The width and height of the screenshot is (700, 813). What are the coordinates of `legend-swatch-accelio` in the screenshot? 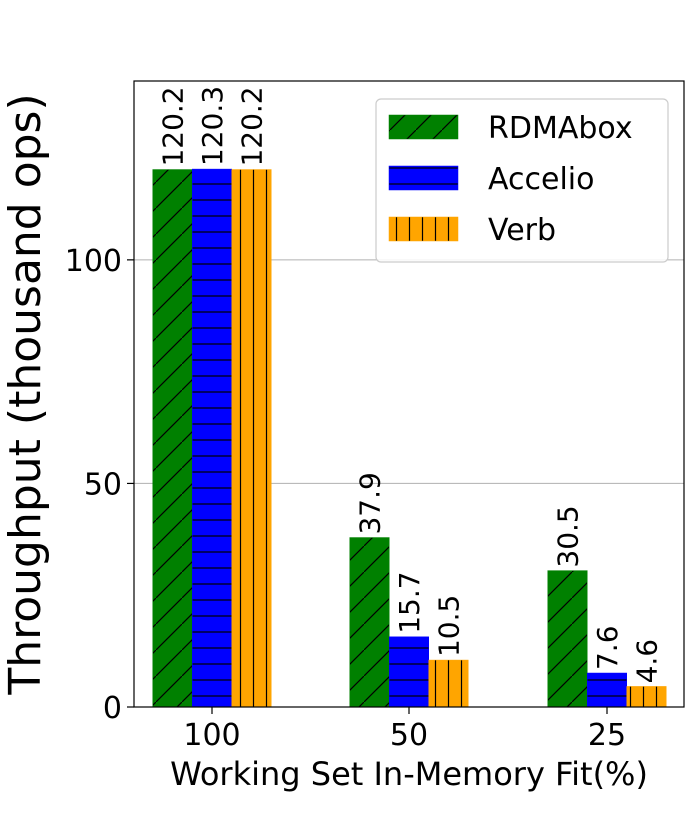 It's located at (423, 178).